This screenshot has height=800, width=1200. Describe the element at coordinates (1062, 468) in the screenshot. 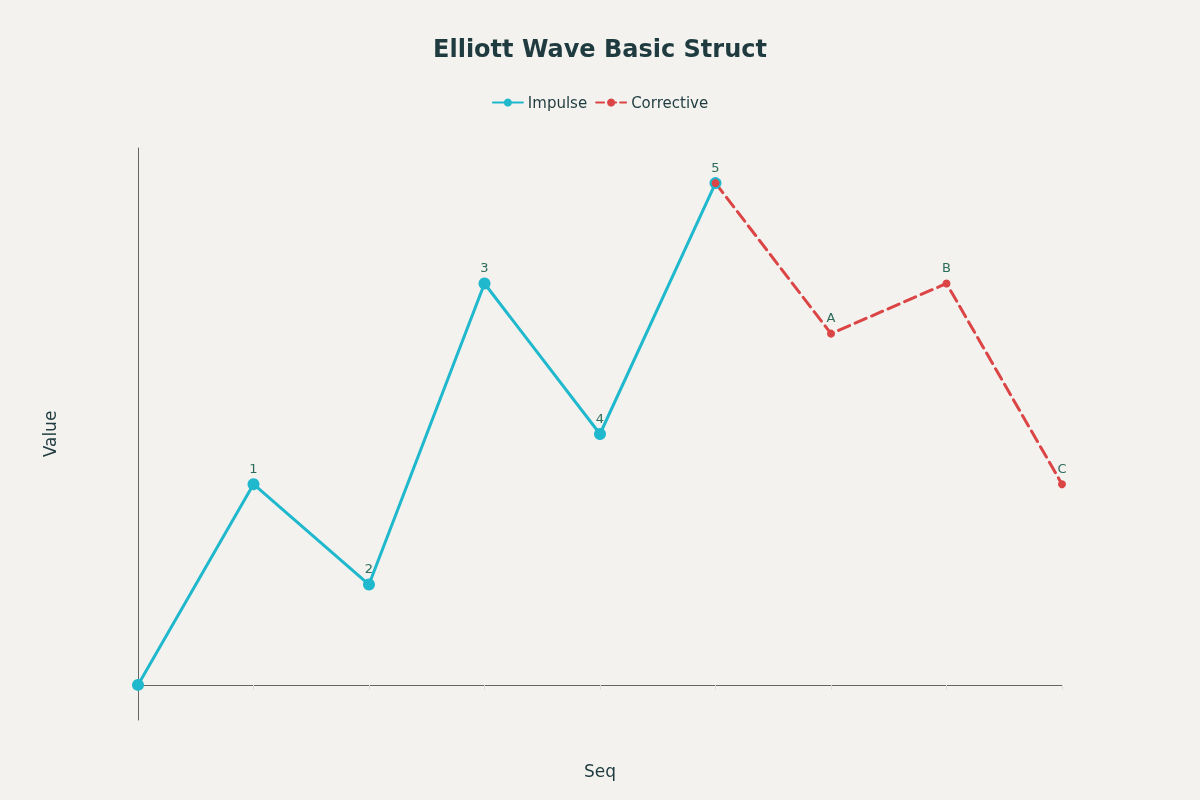

I see `annotation: C` at that location.